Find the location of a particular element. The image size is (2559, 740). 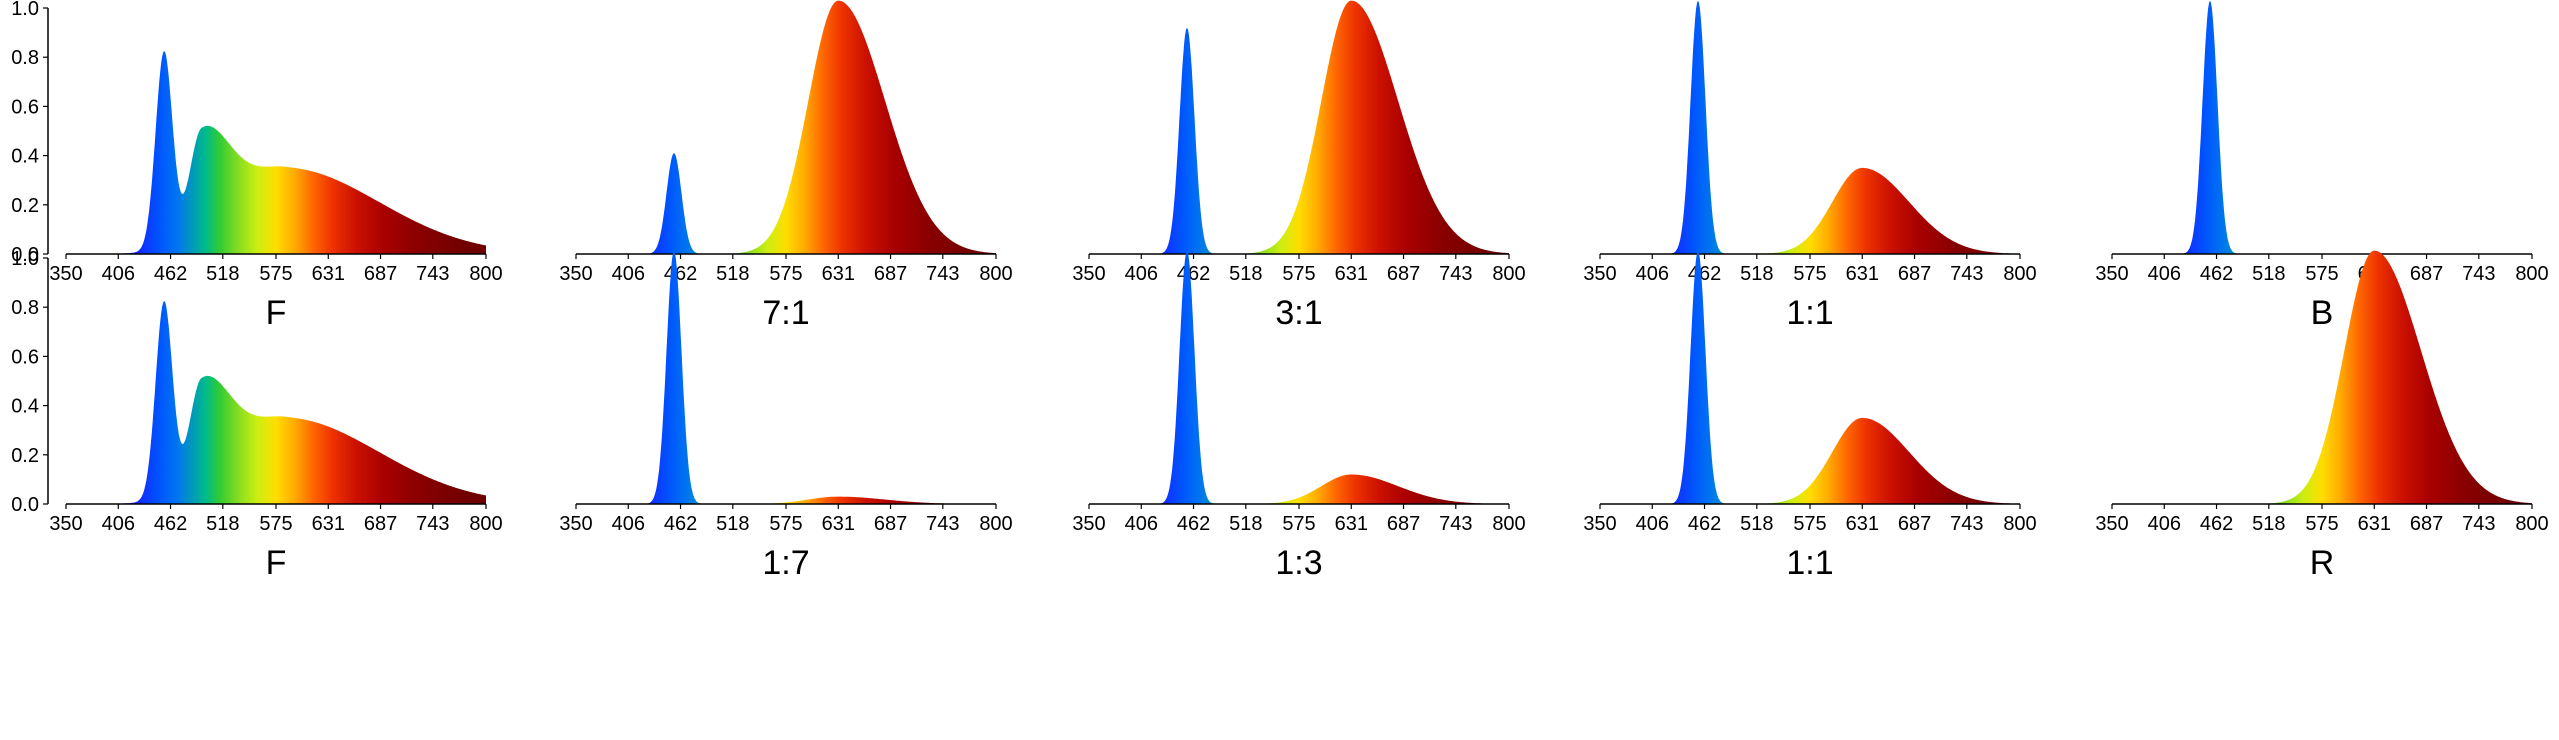

y-tick-label: 0.8 is located at coordinates (25, 58).